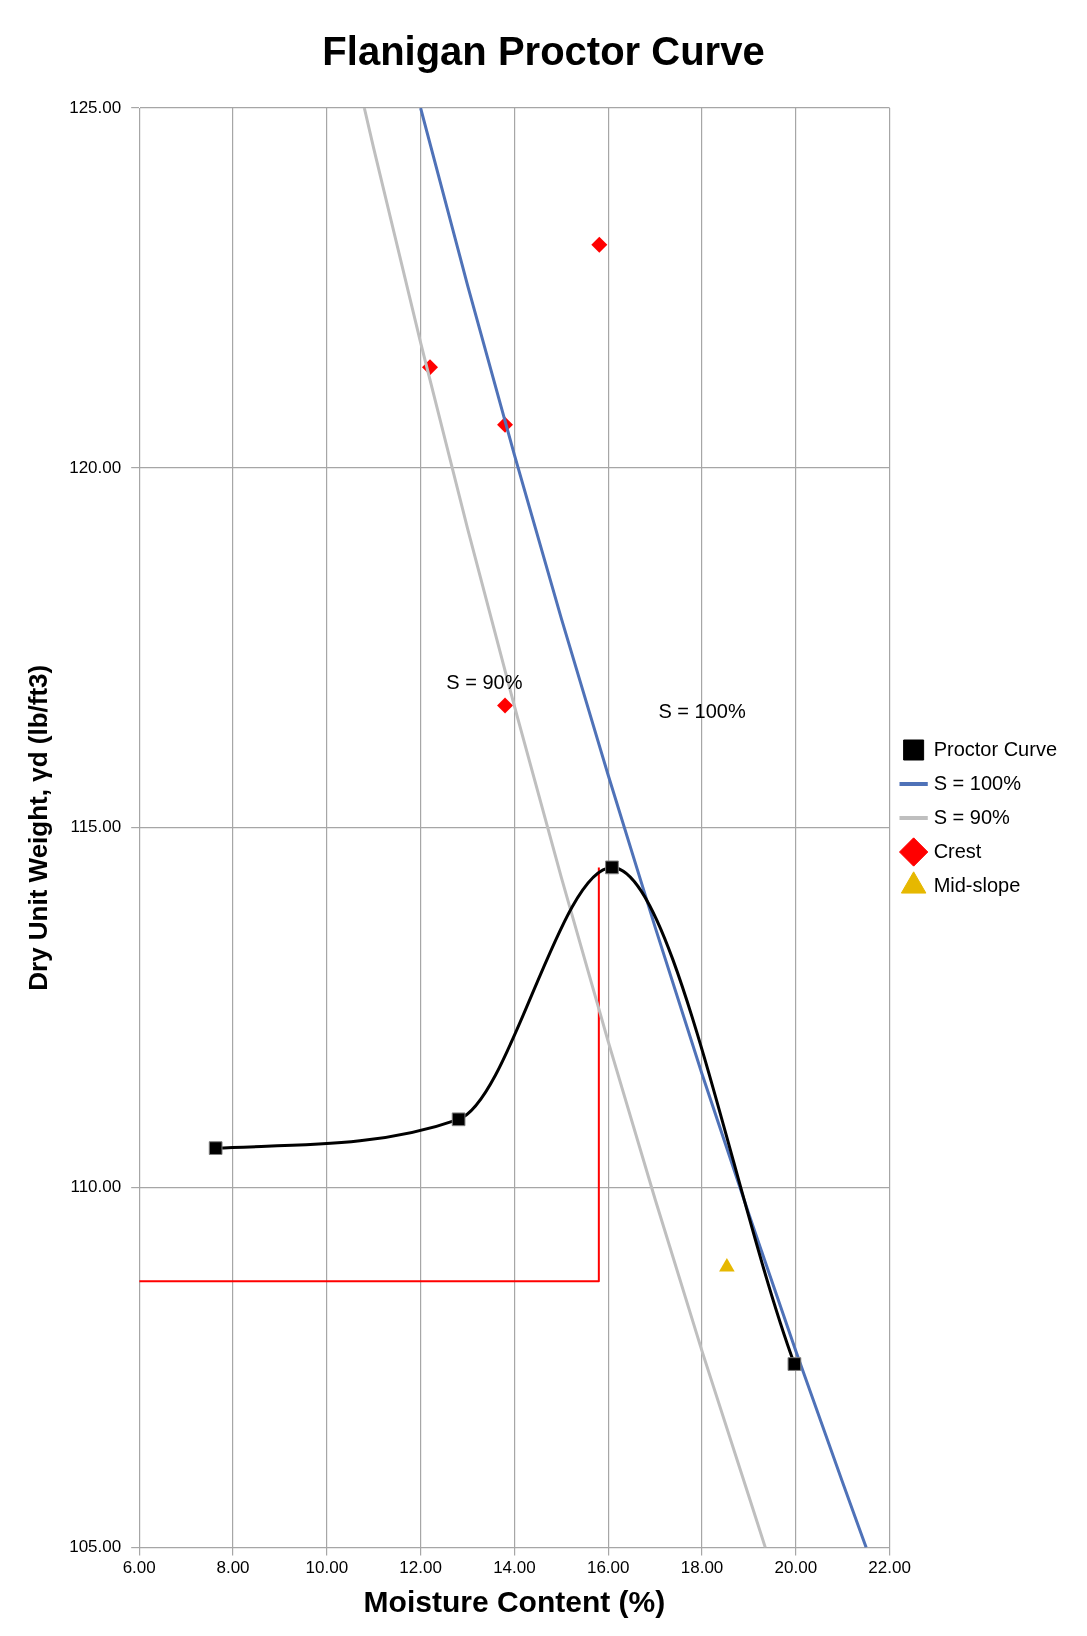  I want to click on y-tick-label: 115.00, so click(96, 827).